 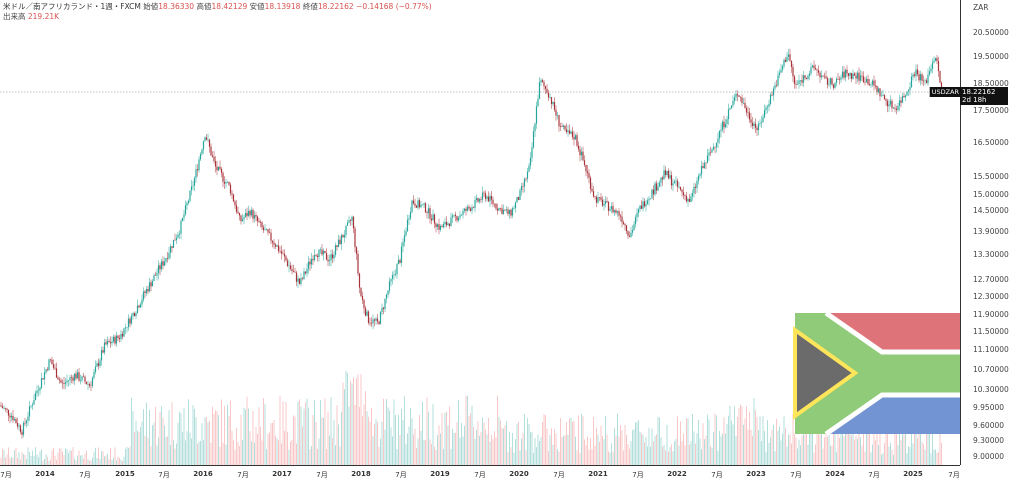 I want to click on legend-title: 米ドル／南アフリカランド・1週・FXCM, so click(x=72, y=6).